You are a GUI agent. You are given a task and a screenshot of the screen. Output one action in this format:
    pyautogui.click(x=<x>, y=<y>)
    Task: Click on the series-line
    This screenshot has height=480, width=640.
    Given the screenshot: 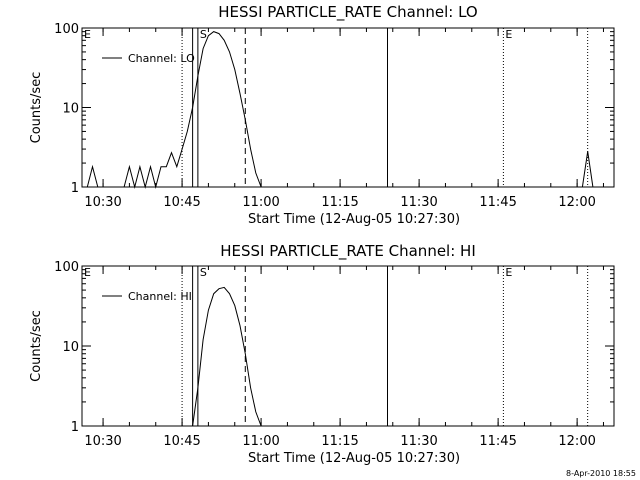 What is the action you would take?
    pyautogui.click(x=227, y=356)
    